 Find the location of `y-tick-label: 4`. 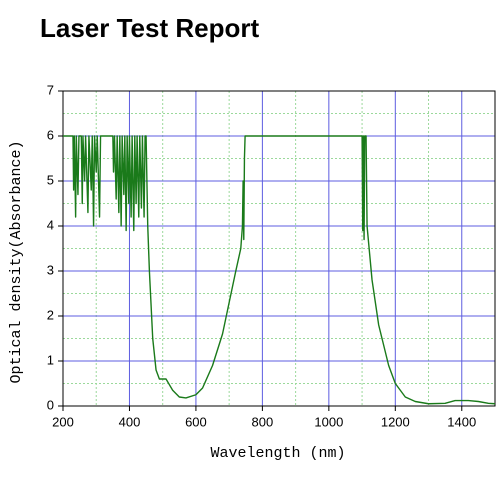

y-tick-label: 4 is located at coordinates (50, 224).